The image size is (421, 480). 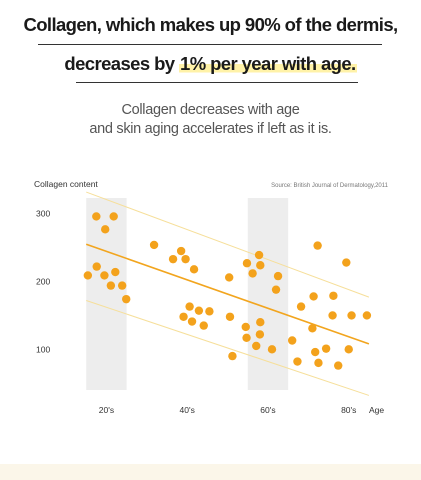 What do you see at coordinates (66, 184) in the screenshot?
I see `y-axis-label: Collagen content` at bounding box center [66, 184].